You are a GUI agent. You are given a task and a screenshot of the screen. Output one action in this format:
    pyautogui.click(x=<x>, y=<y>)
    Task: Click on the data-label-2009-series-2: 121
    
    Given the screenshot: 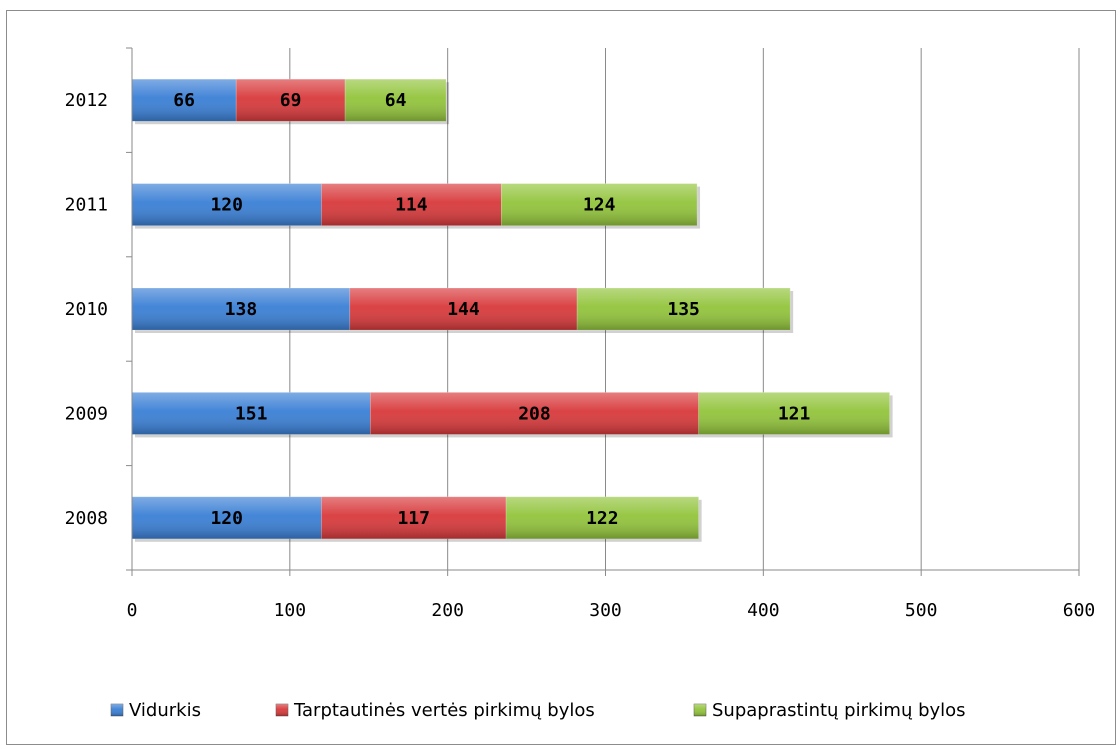 What is the action you would take?
    pyautogui.click(x=794, y=413)
    